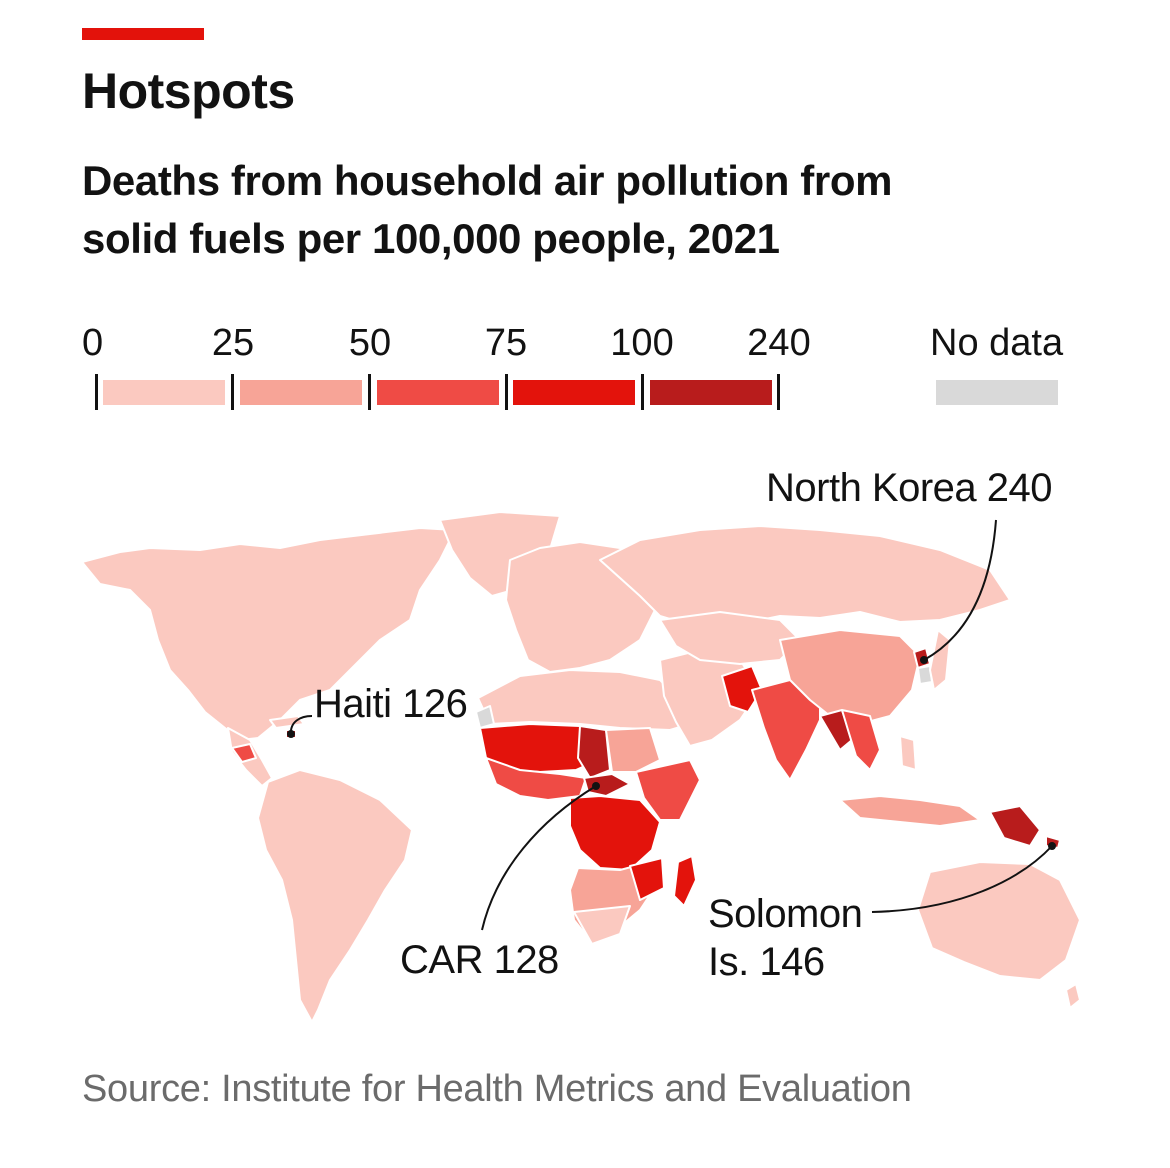 This screenshot has width=1170, height=1168. Describe the element at coordinates (479, 960) in the screenshot. I see `annotation-car: CAR 128` at that location.